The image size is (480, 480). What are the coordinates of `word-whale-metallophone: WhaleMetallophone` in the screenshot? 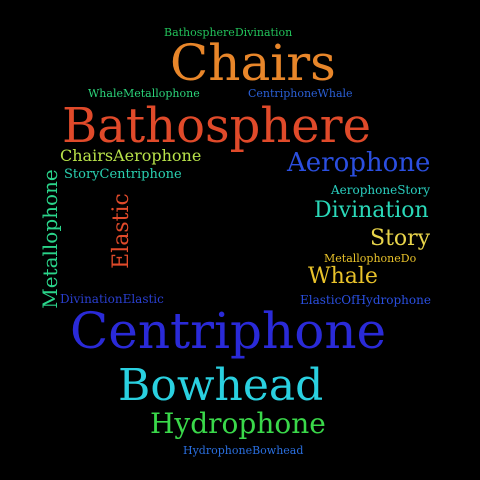 It's located at (144, 93).